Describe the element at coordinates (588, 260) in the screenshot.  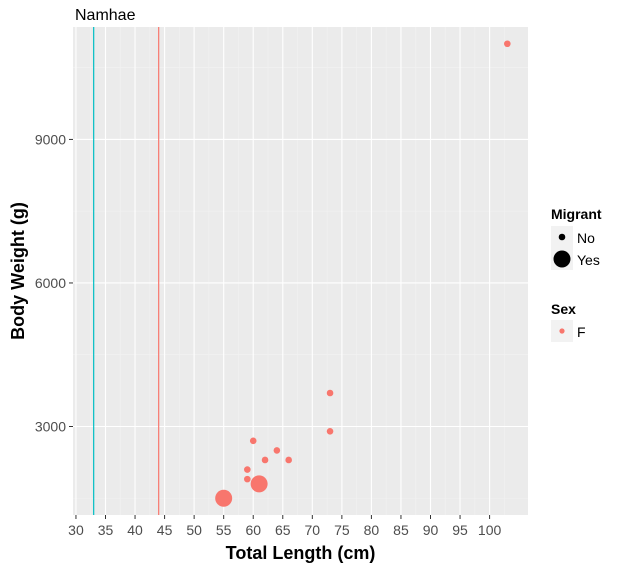
I see `legend-label-yes: Yes` at that location.